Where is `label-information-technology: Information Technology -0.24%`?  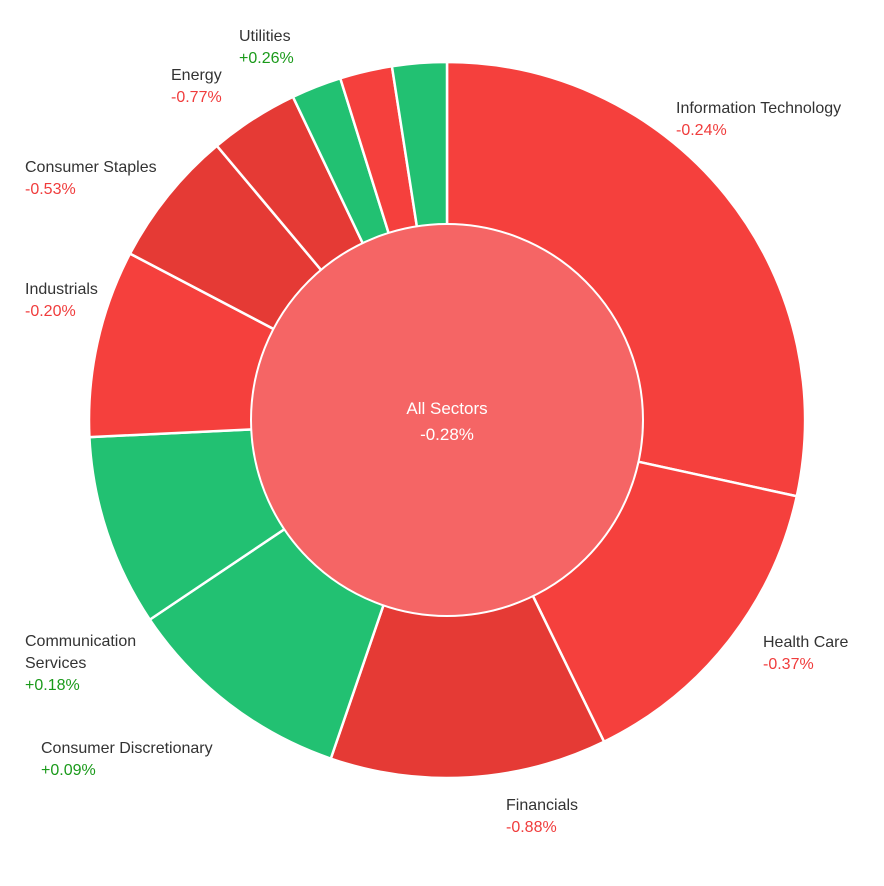 label-information-technology: Information Technology -0.24% is located at coordinates (758, 120).